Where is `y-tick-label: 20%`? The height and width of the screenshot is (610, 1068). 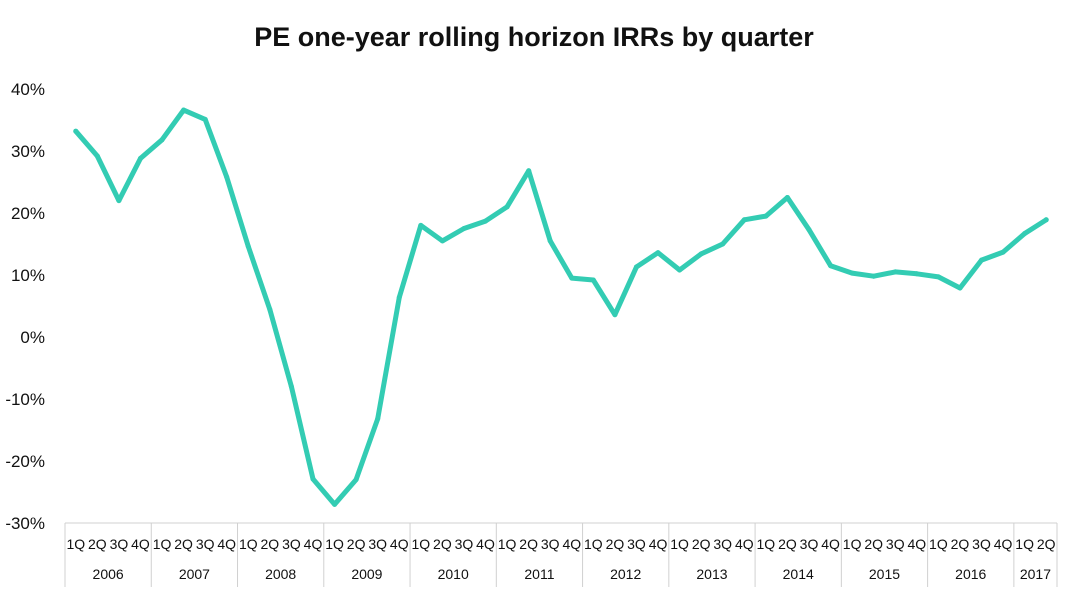
y-tick-label: 20% is located at coordinates (28, 213).